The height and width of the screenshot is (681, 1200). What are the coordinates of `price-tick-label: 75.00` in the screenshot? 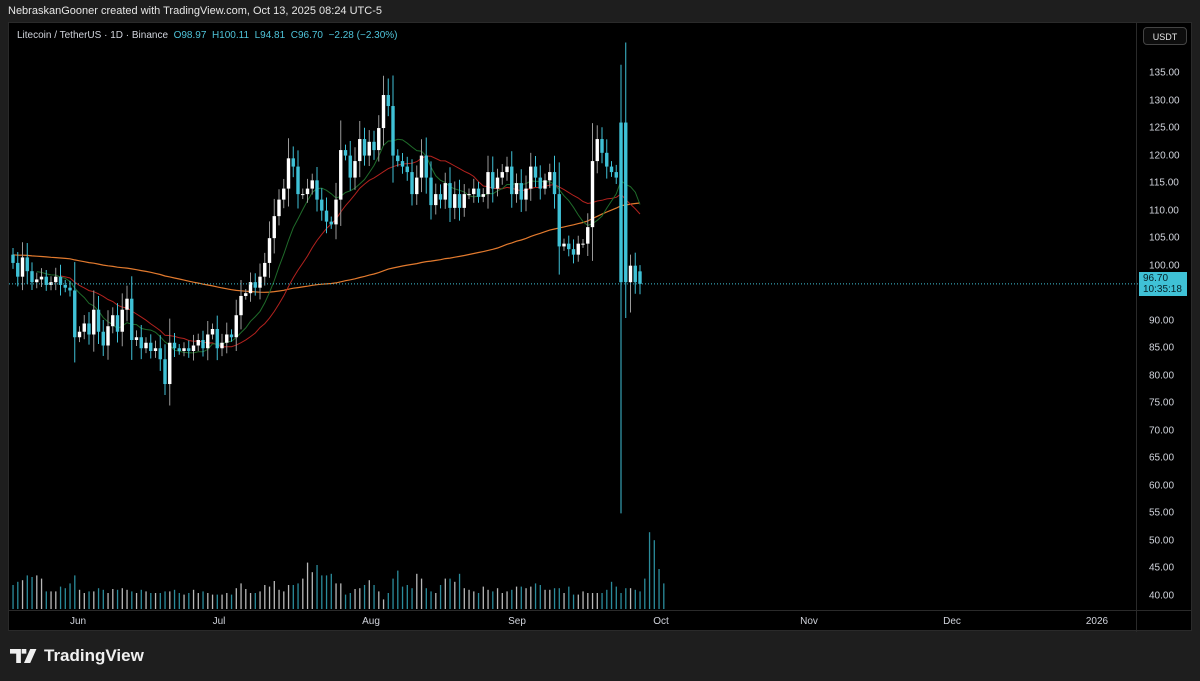 It's located at (1162, 403).